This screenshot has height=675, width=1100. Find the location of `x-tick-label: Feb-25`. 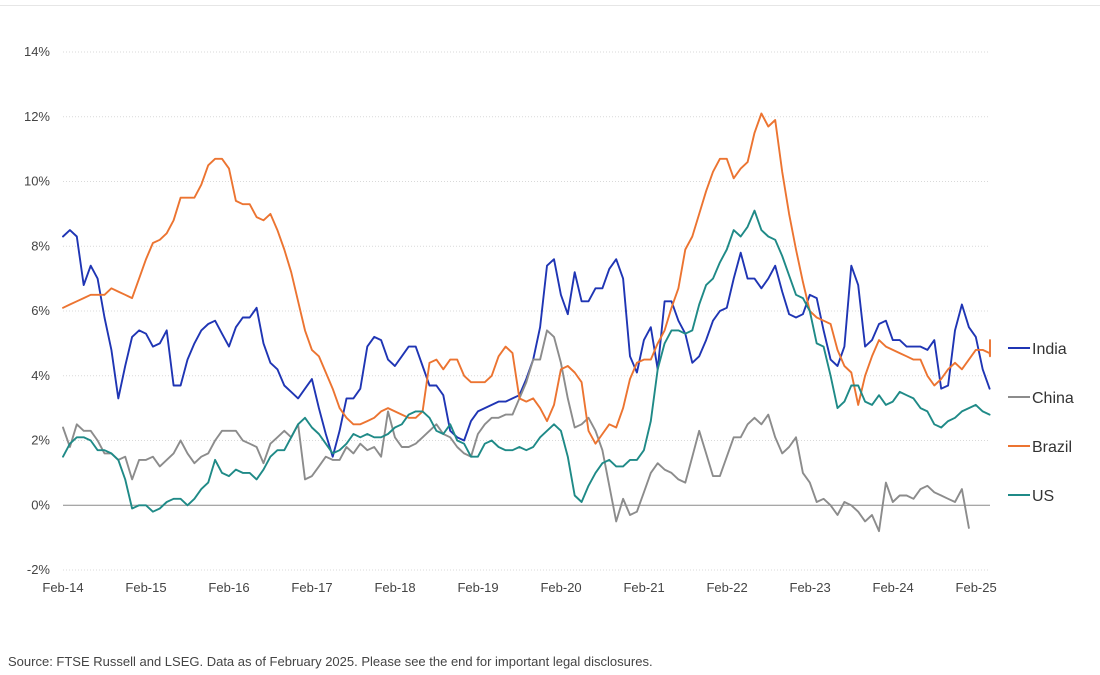

x-tick-label: Feb-25 is located at coordinates (976, 587).